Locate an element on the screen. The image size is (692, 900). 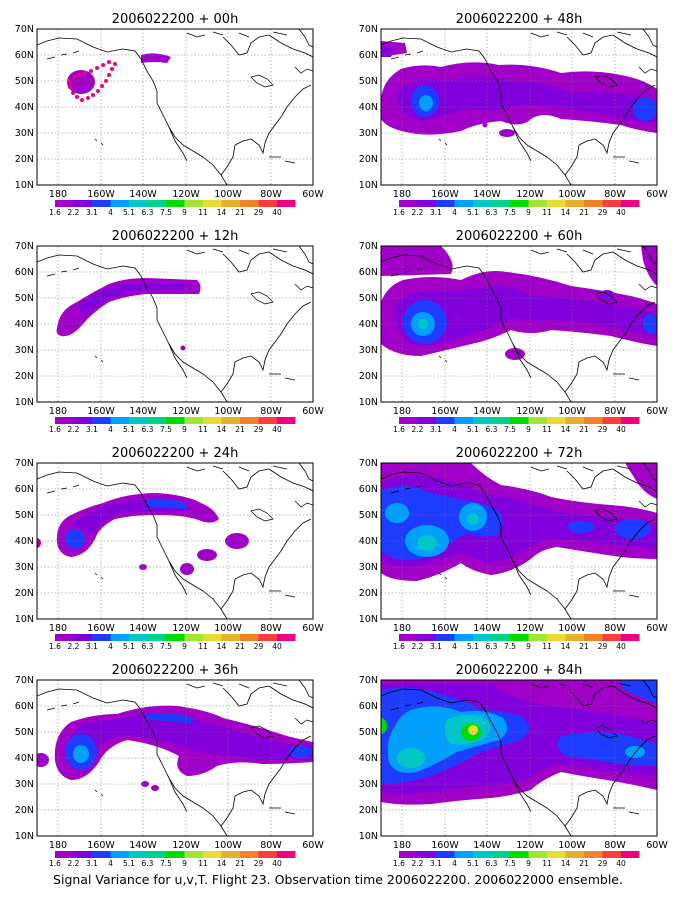
svg-text: 40N is located at coordinates (24, 107).